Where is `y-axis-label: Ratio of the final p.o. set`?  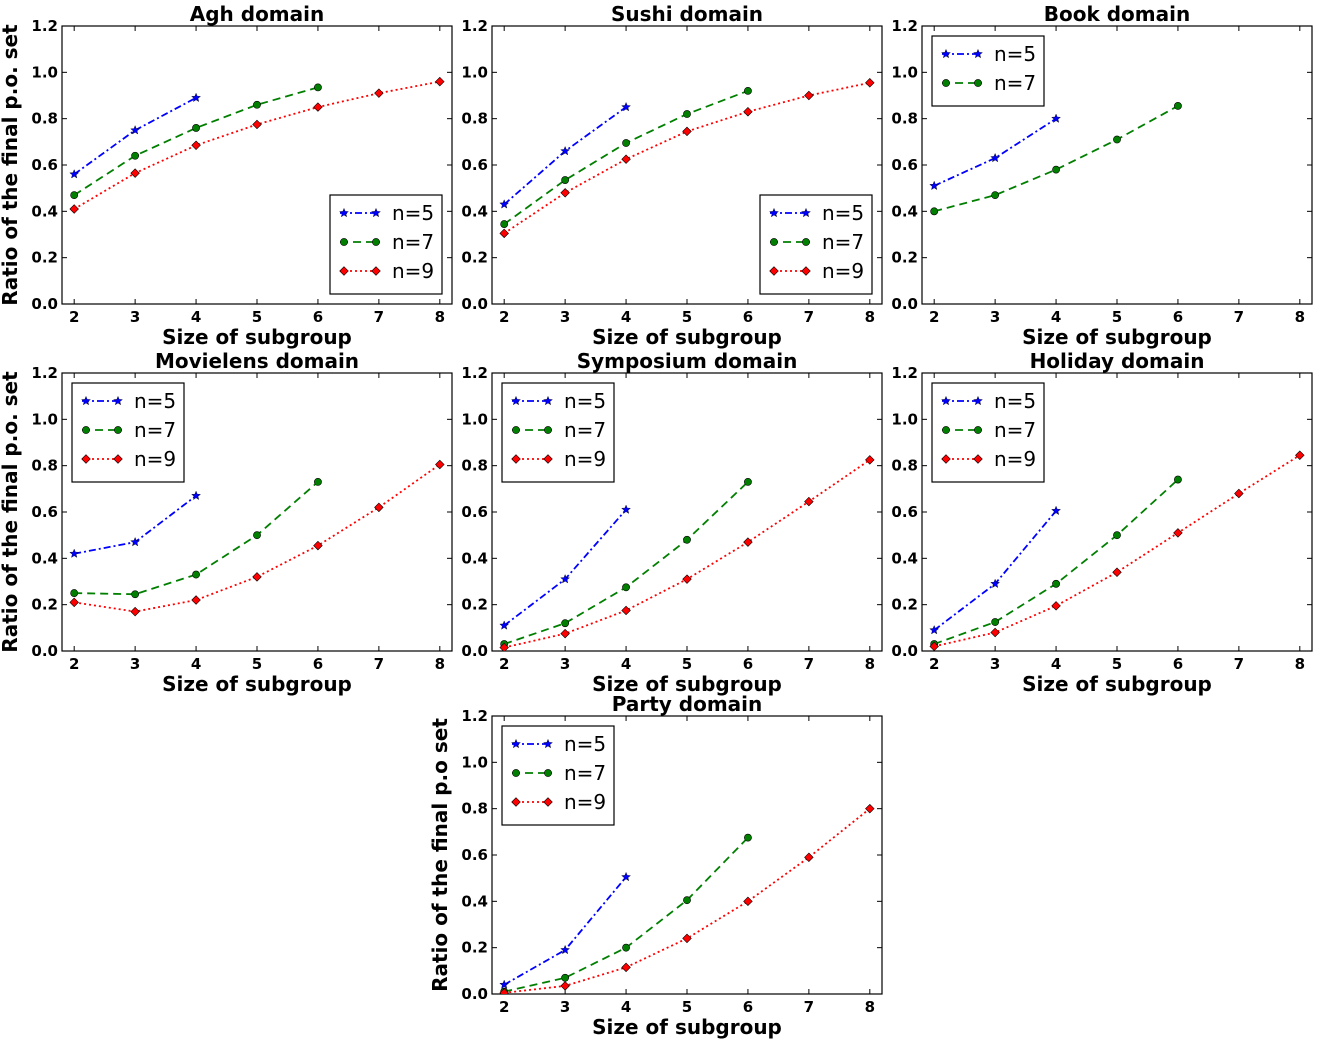 y-axis-label: Ratio of the final p.o. set is located at coordinates (11, 512).